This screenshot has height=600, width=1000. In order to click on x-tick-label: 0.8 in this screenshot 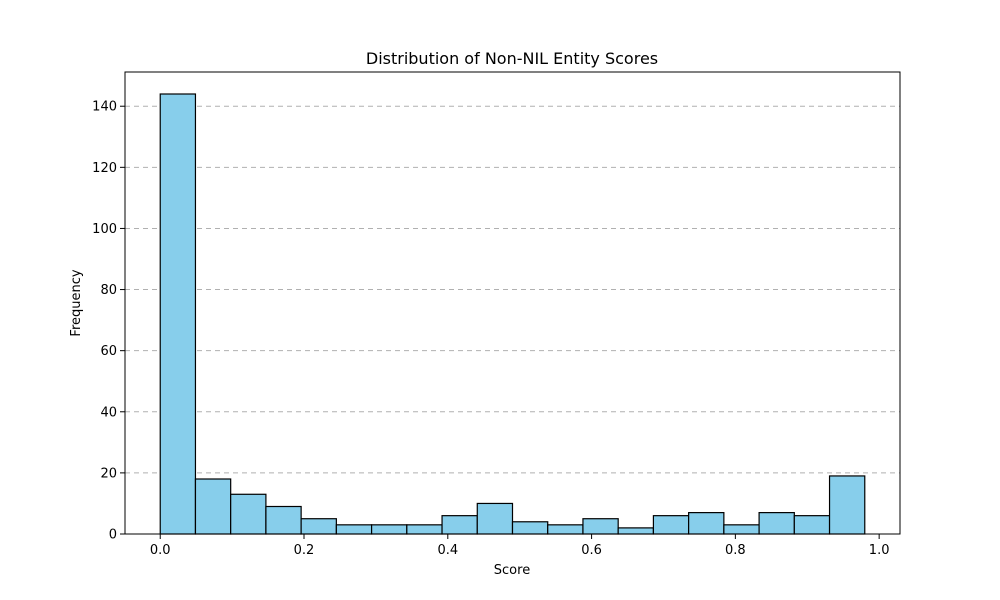, I will do `click(735, 550)`.